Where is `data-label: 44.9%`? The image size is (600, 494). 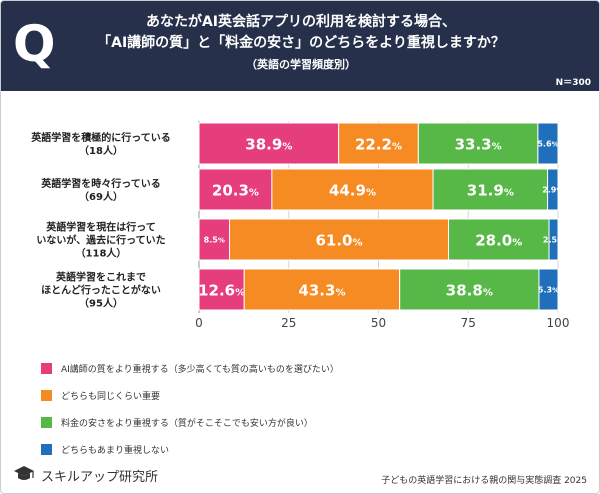
data-label: 44.9% is located at coordinates (352, 191).